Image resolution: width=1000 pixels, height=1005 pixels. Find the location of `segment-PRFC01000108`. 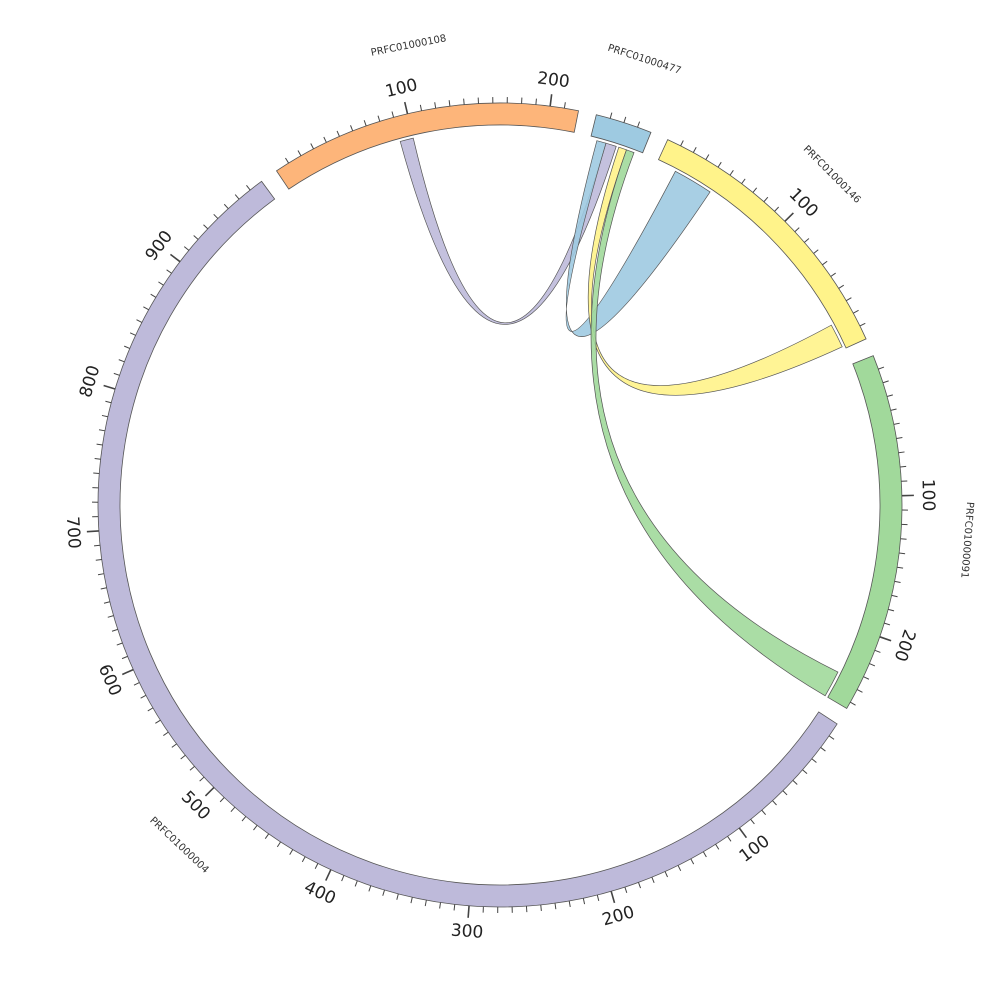

segment-PRFC01000108 is located at coordinates (428, 146).